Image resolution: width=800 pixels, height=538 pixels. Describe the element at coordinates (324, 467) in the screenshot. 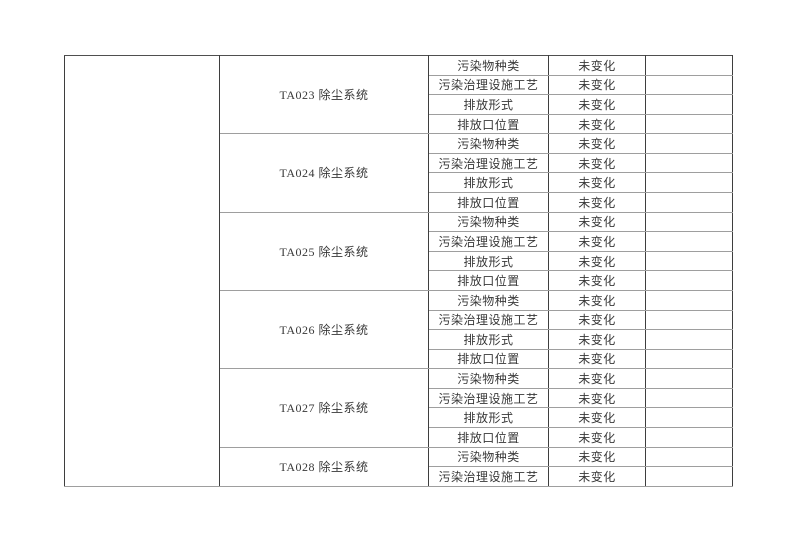

I see `system-cell-ta028: TA028 除尘系统` at that location.